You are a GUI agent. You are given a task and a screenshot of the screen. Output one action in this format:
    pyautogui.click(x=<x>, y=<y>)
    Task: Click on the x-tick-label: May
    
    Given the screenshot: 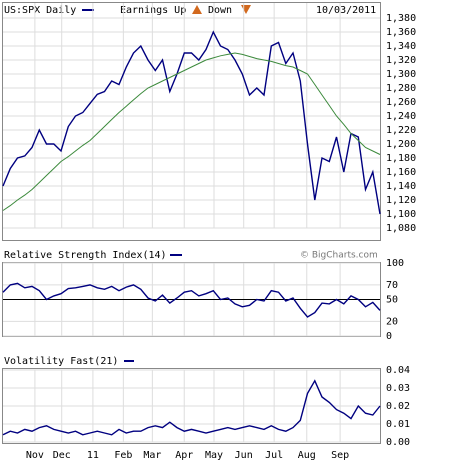 What is the action you would take?
    pyautogui.click(x=214, y=455)
    